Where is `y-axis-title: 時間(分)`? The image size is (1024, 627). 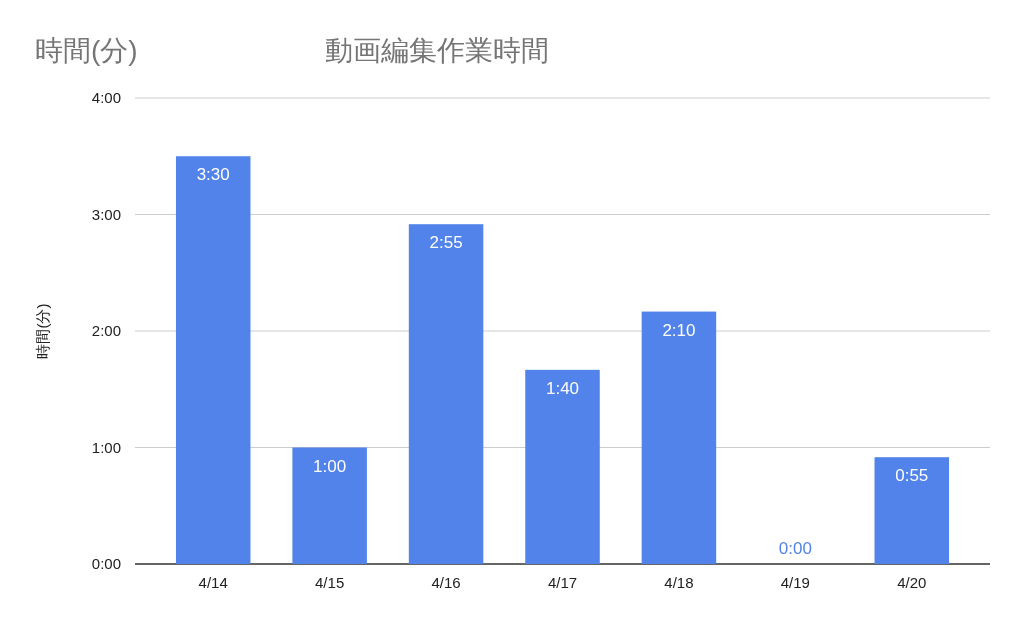
y-axis-title: 時間(分) is located at coordinates (42, 331).